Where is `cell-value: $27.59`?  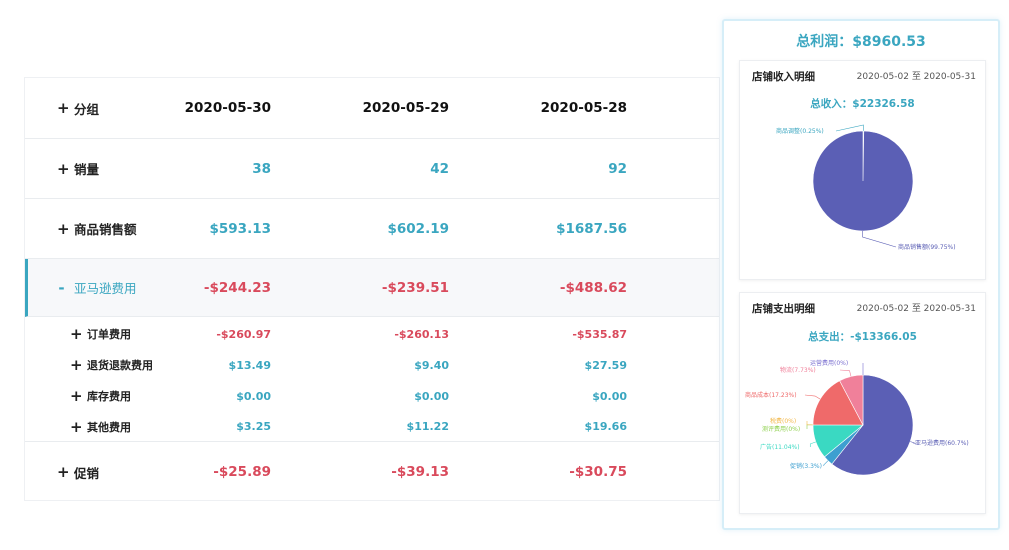
cell-value: $27.59 is located at coordinates (605, 365).